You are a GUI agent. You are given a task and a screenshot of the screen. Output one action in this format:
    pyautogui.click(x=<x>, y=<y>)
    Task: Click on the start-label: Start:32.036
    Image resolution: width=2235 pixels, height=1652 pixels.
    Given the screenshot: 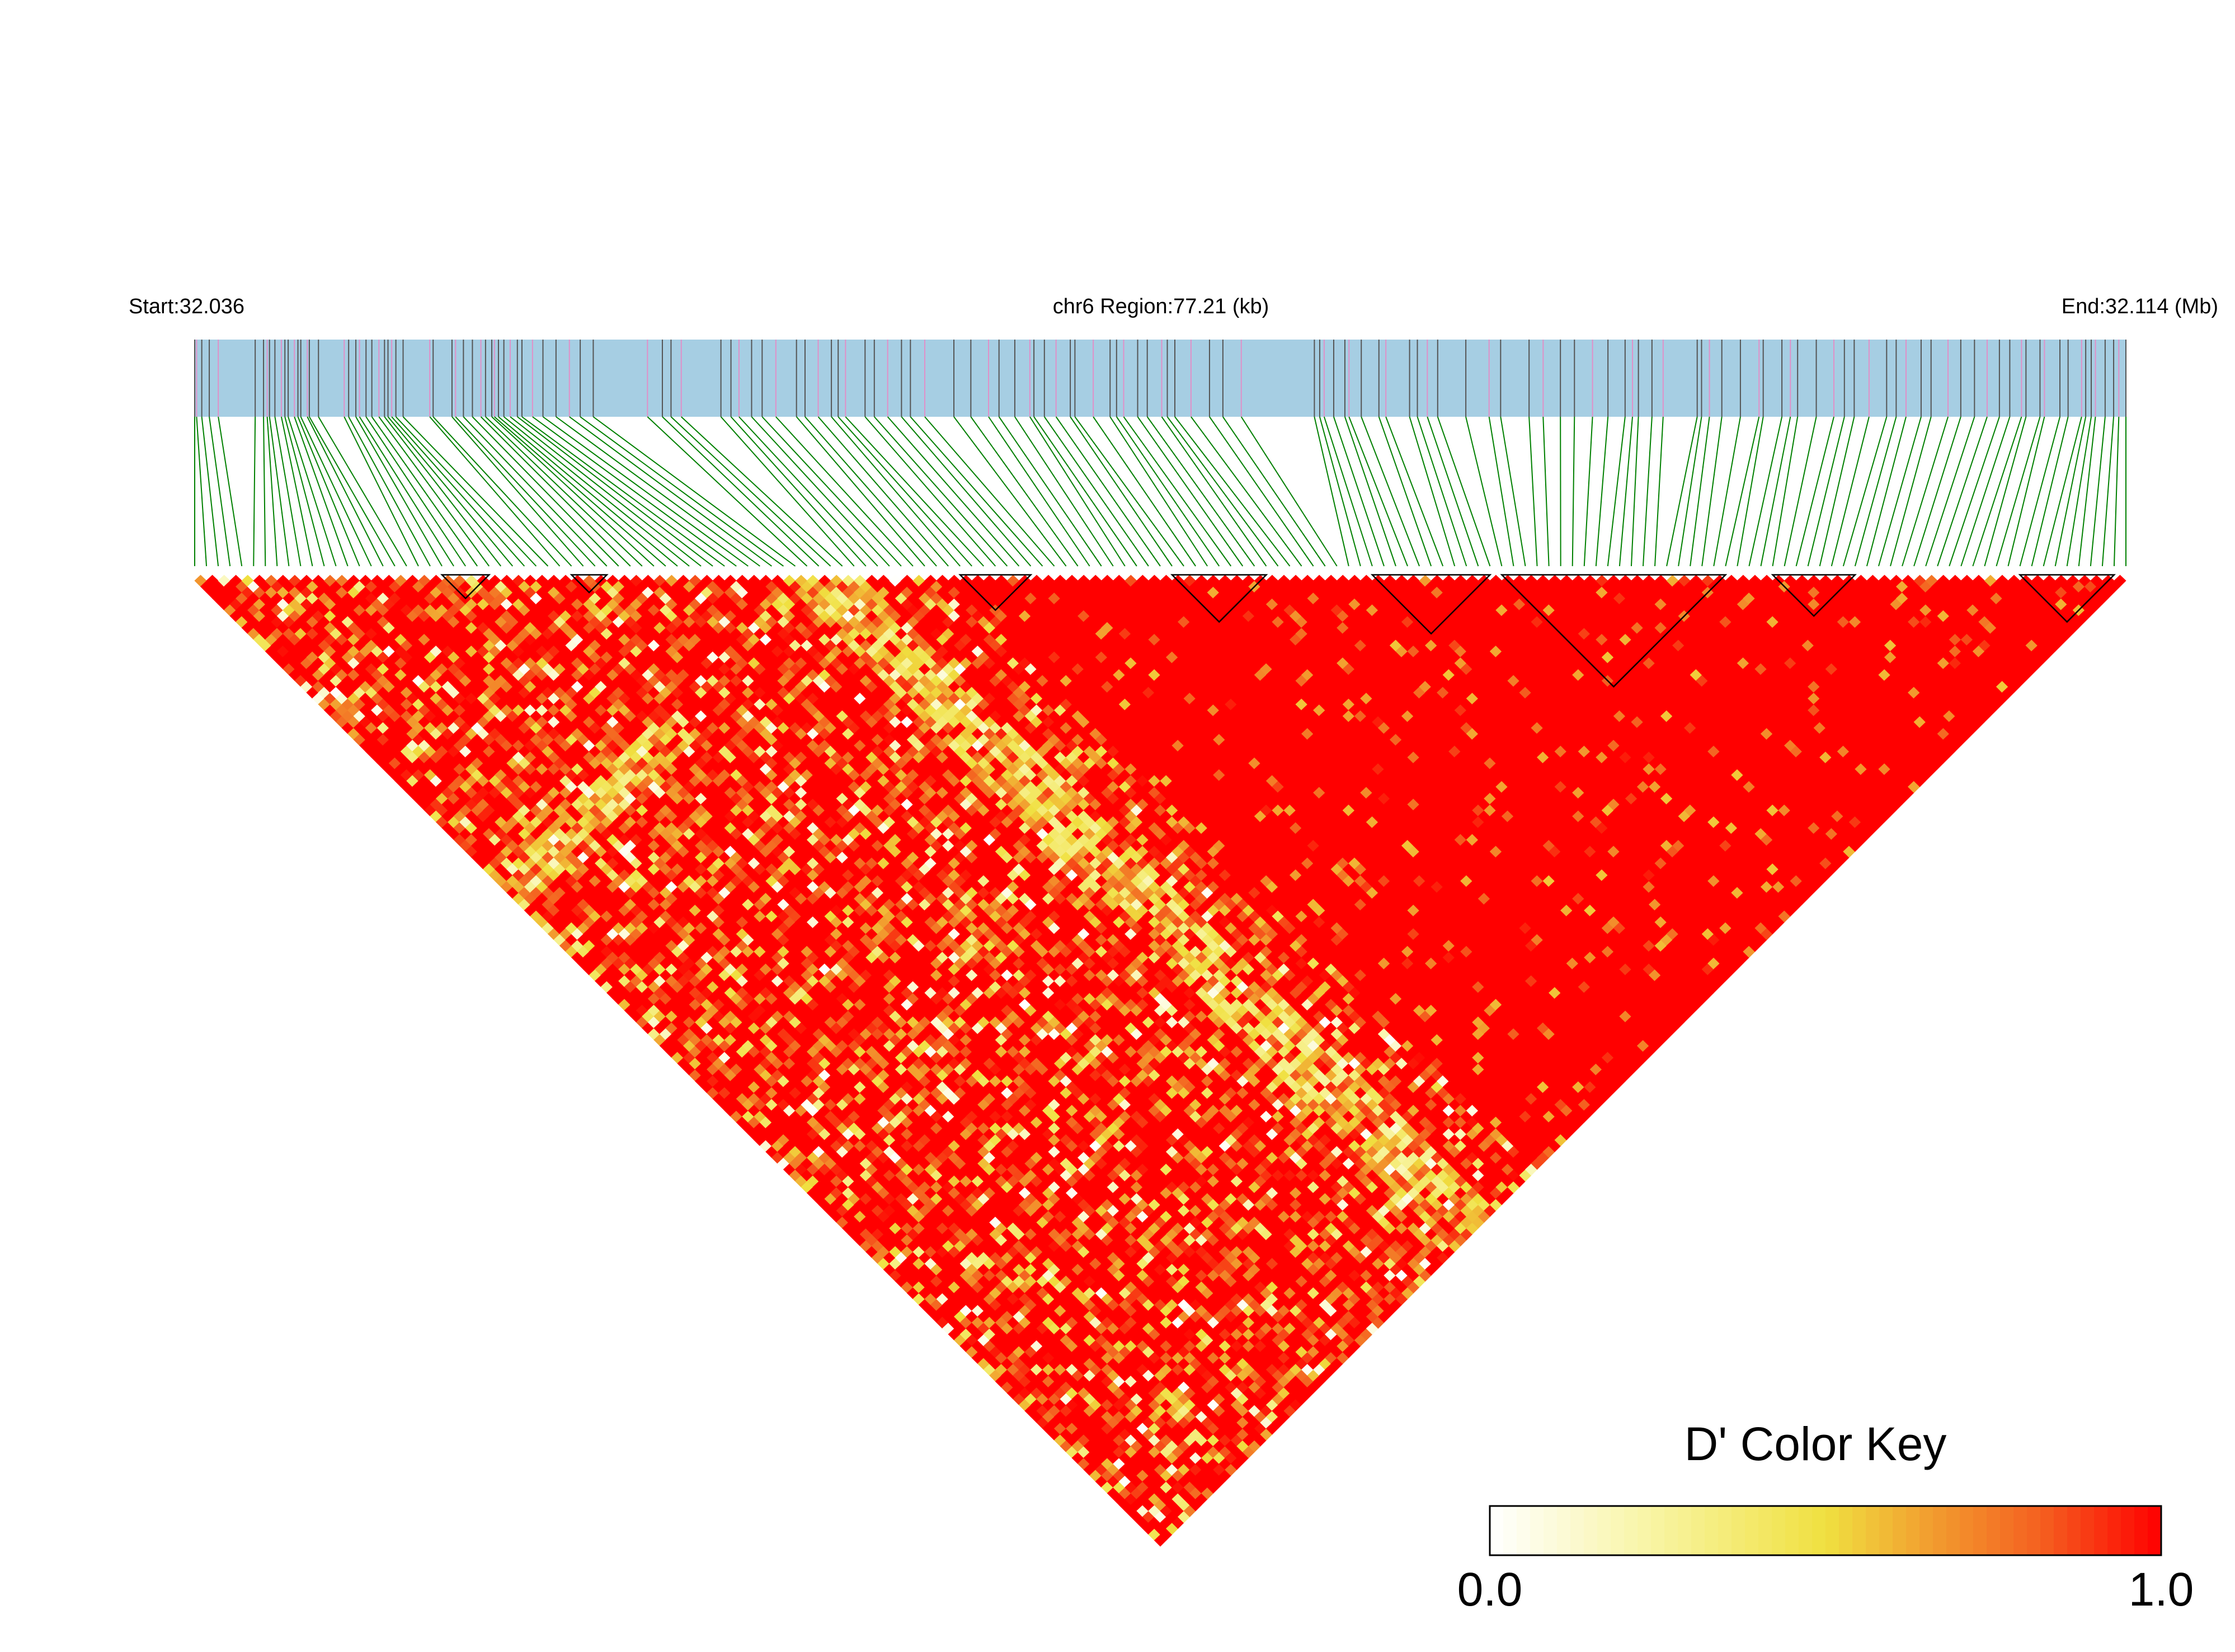 What is the action you would take?
    pyautogui.click(x=186, y=306)
    